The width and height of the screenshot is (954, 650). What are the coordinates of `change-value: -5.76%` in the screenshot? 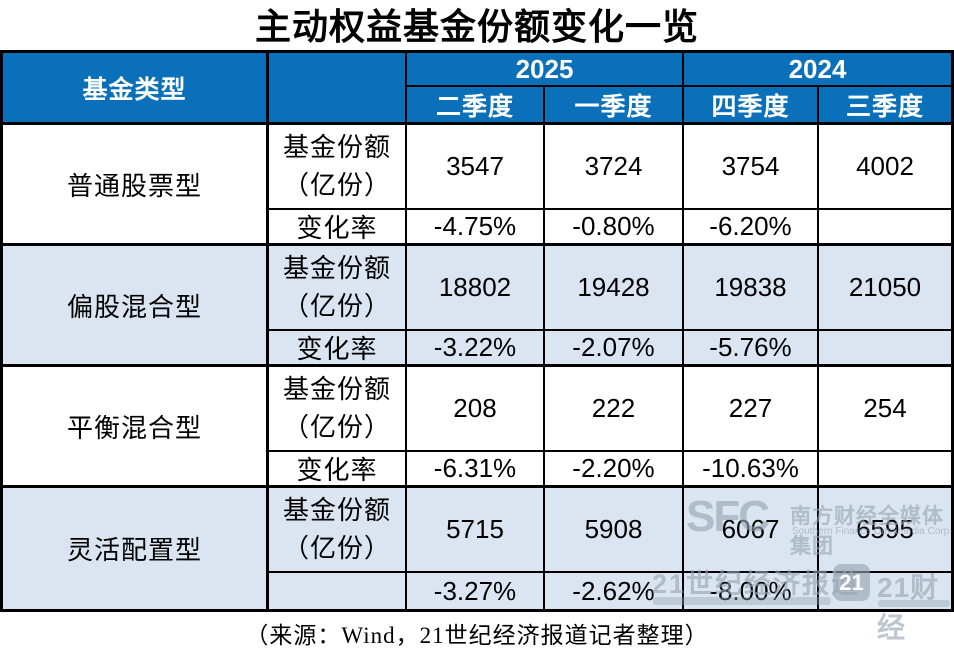 It's located at (751, 349).